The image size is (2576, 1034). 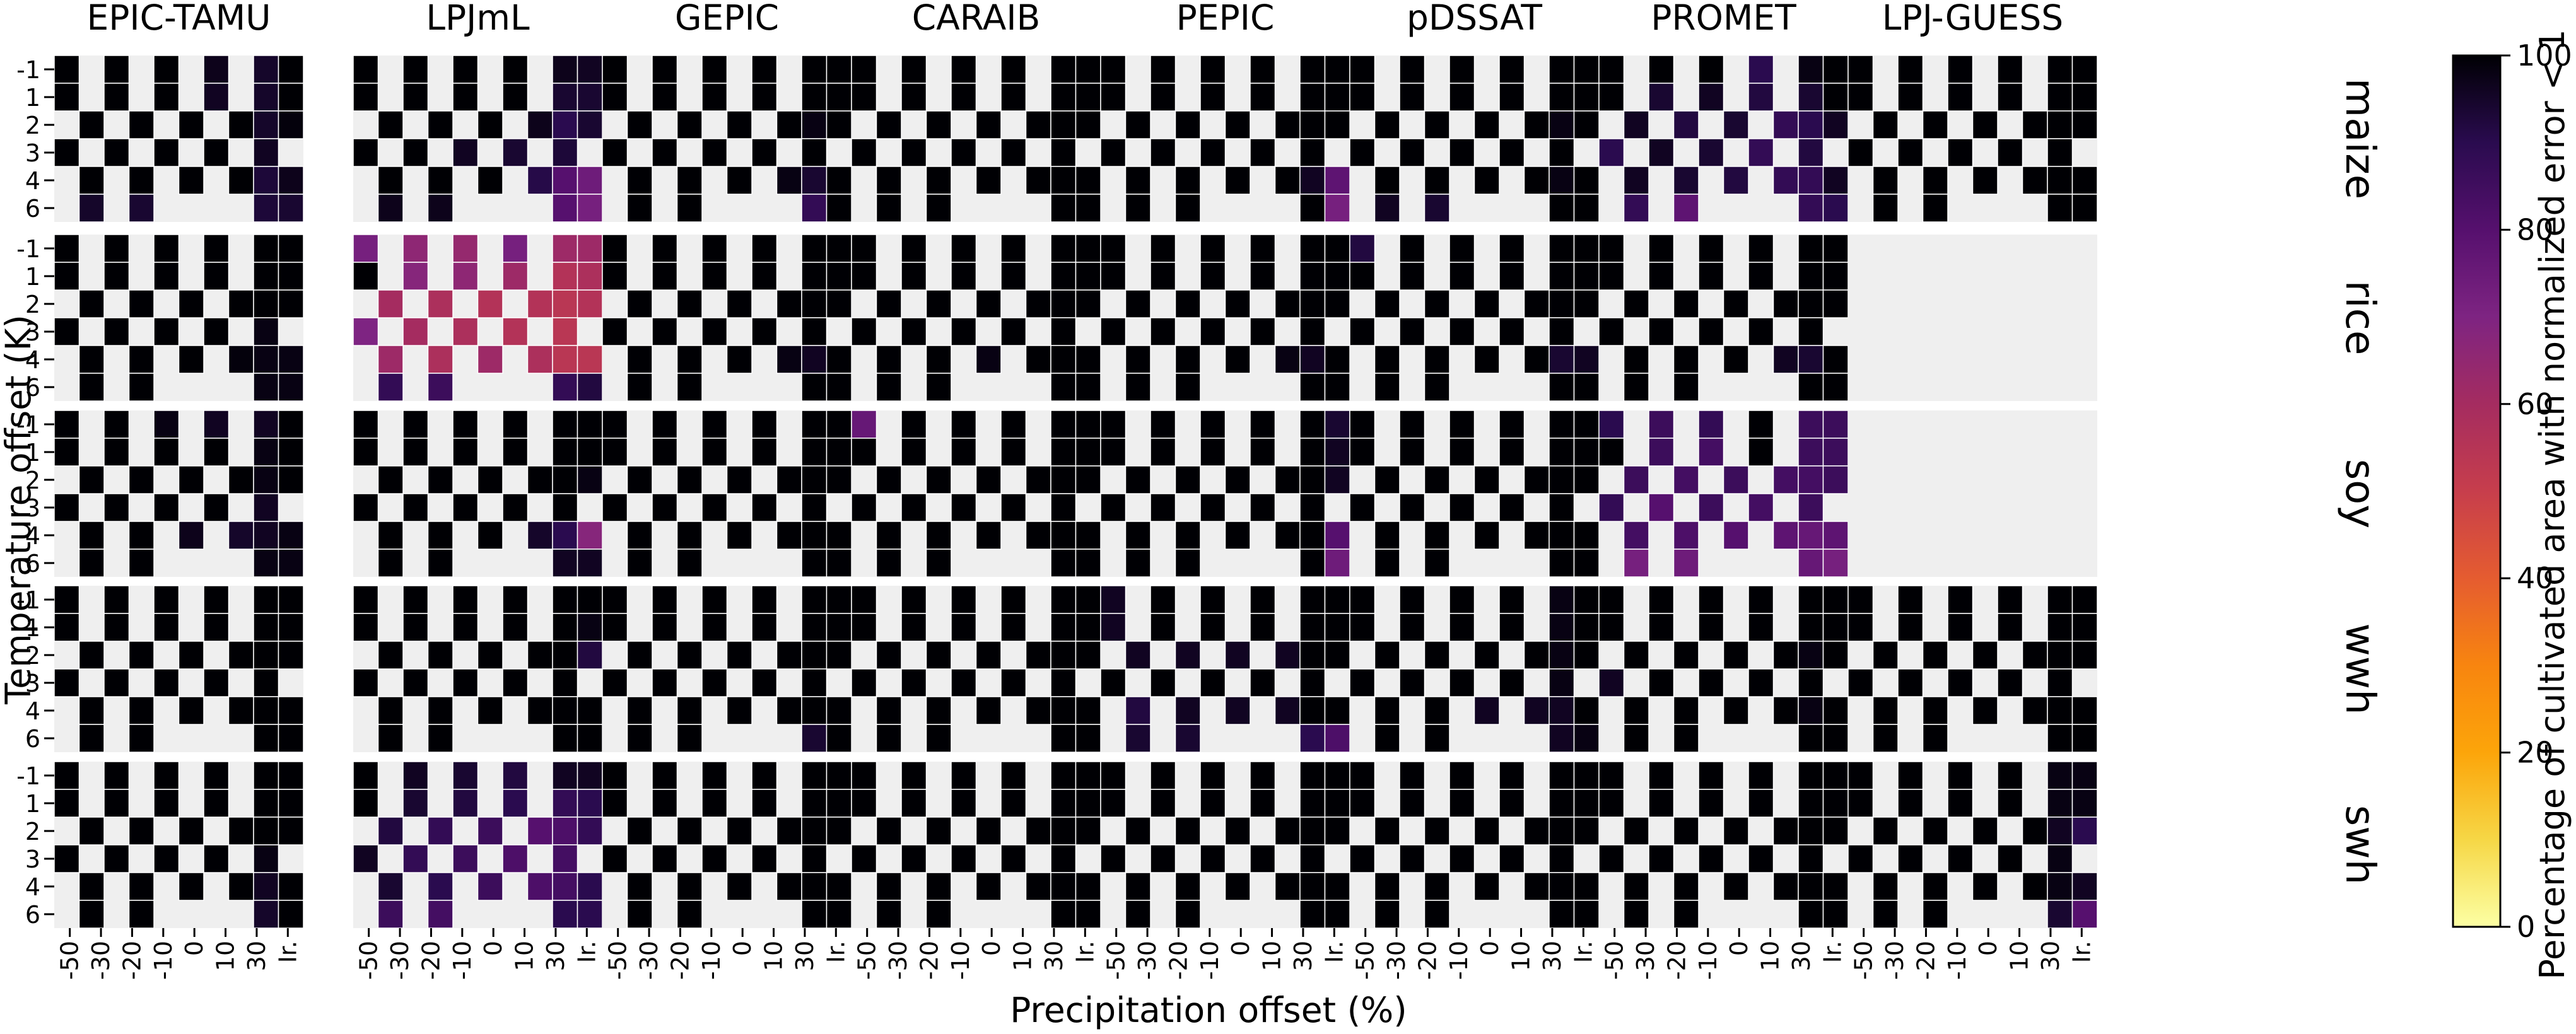 I want to click on panel-promet-swh, so click(x=1723, y=845).